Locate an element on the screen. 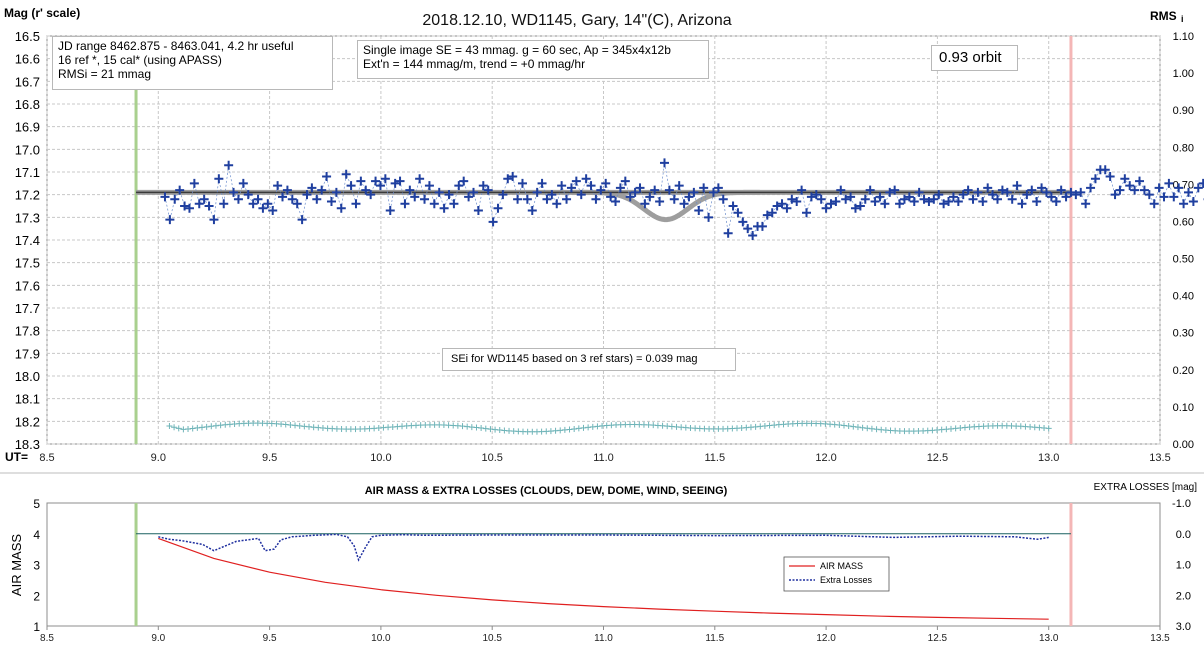 This screenshot has height=654, width=1204. upper-y-tick-label: 18.0 is located at coordinates (27, 376).